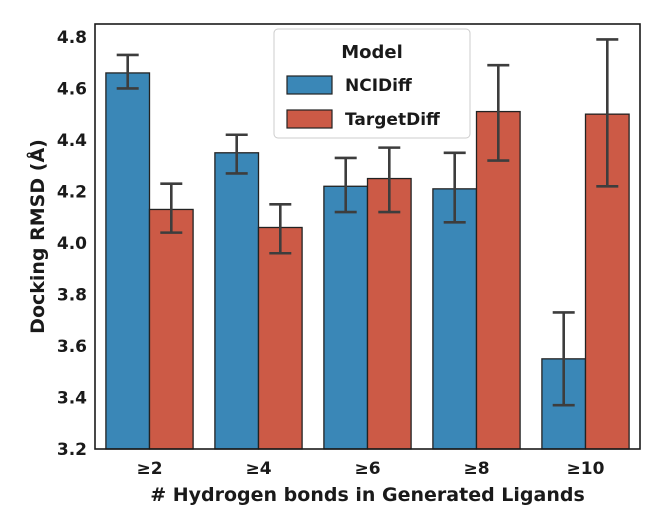 The height and width of the screenshot is (532, 664). Describe the element at coordinates (37, 236) in the screenshot. I see `y-axis-title: Docking RMSD (Å)` at that location.